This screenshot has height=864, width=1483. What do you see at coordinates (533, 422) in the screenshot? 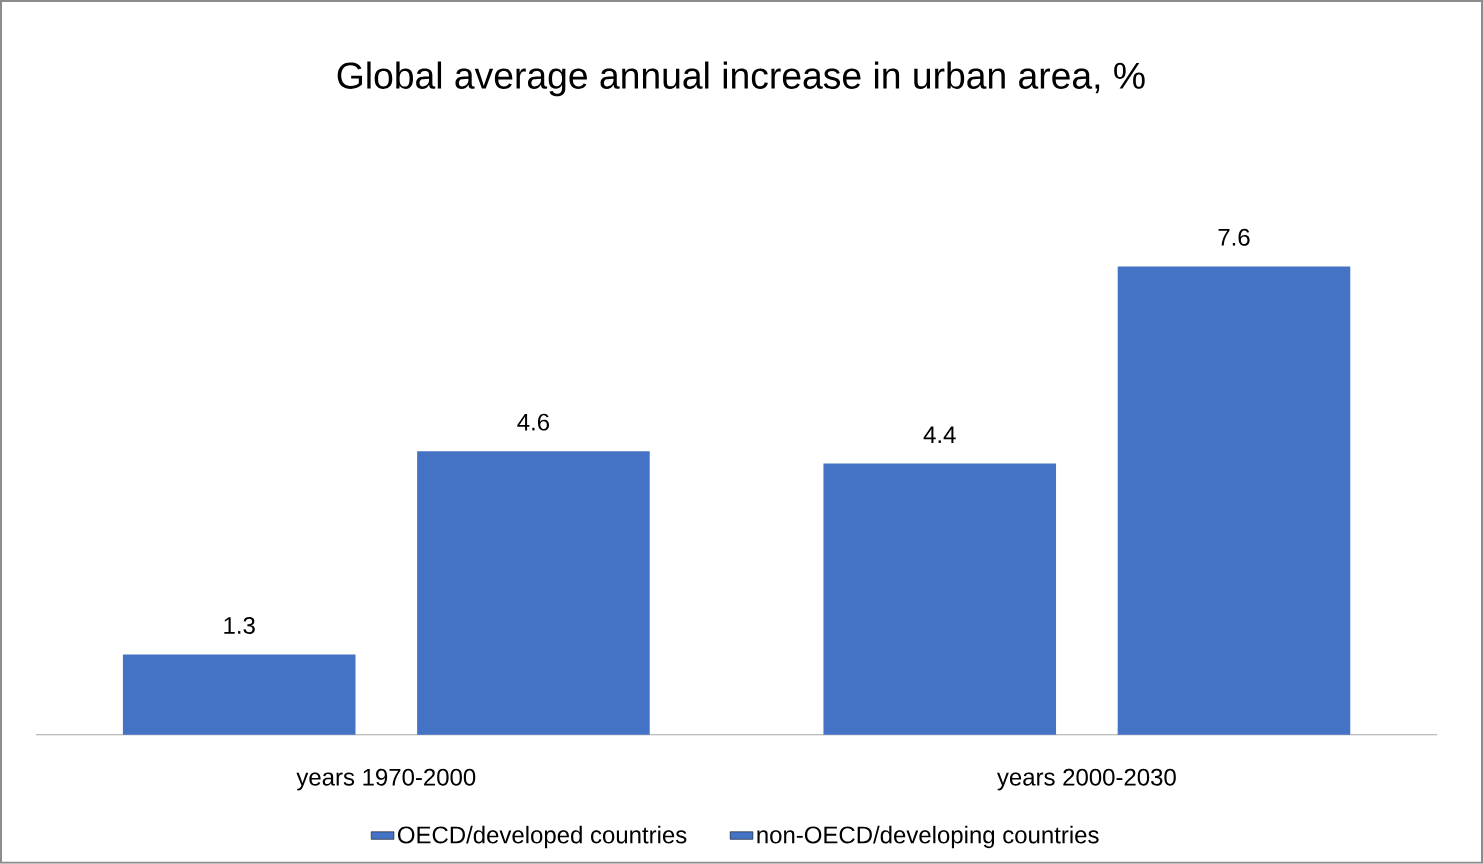
I see `data-label: 4.6` at bounding box center [533, 422].